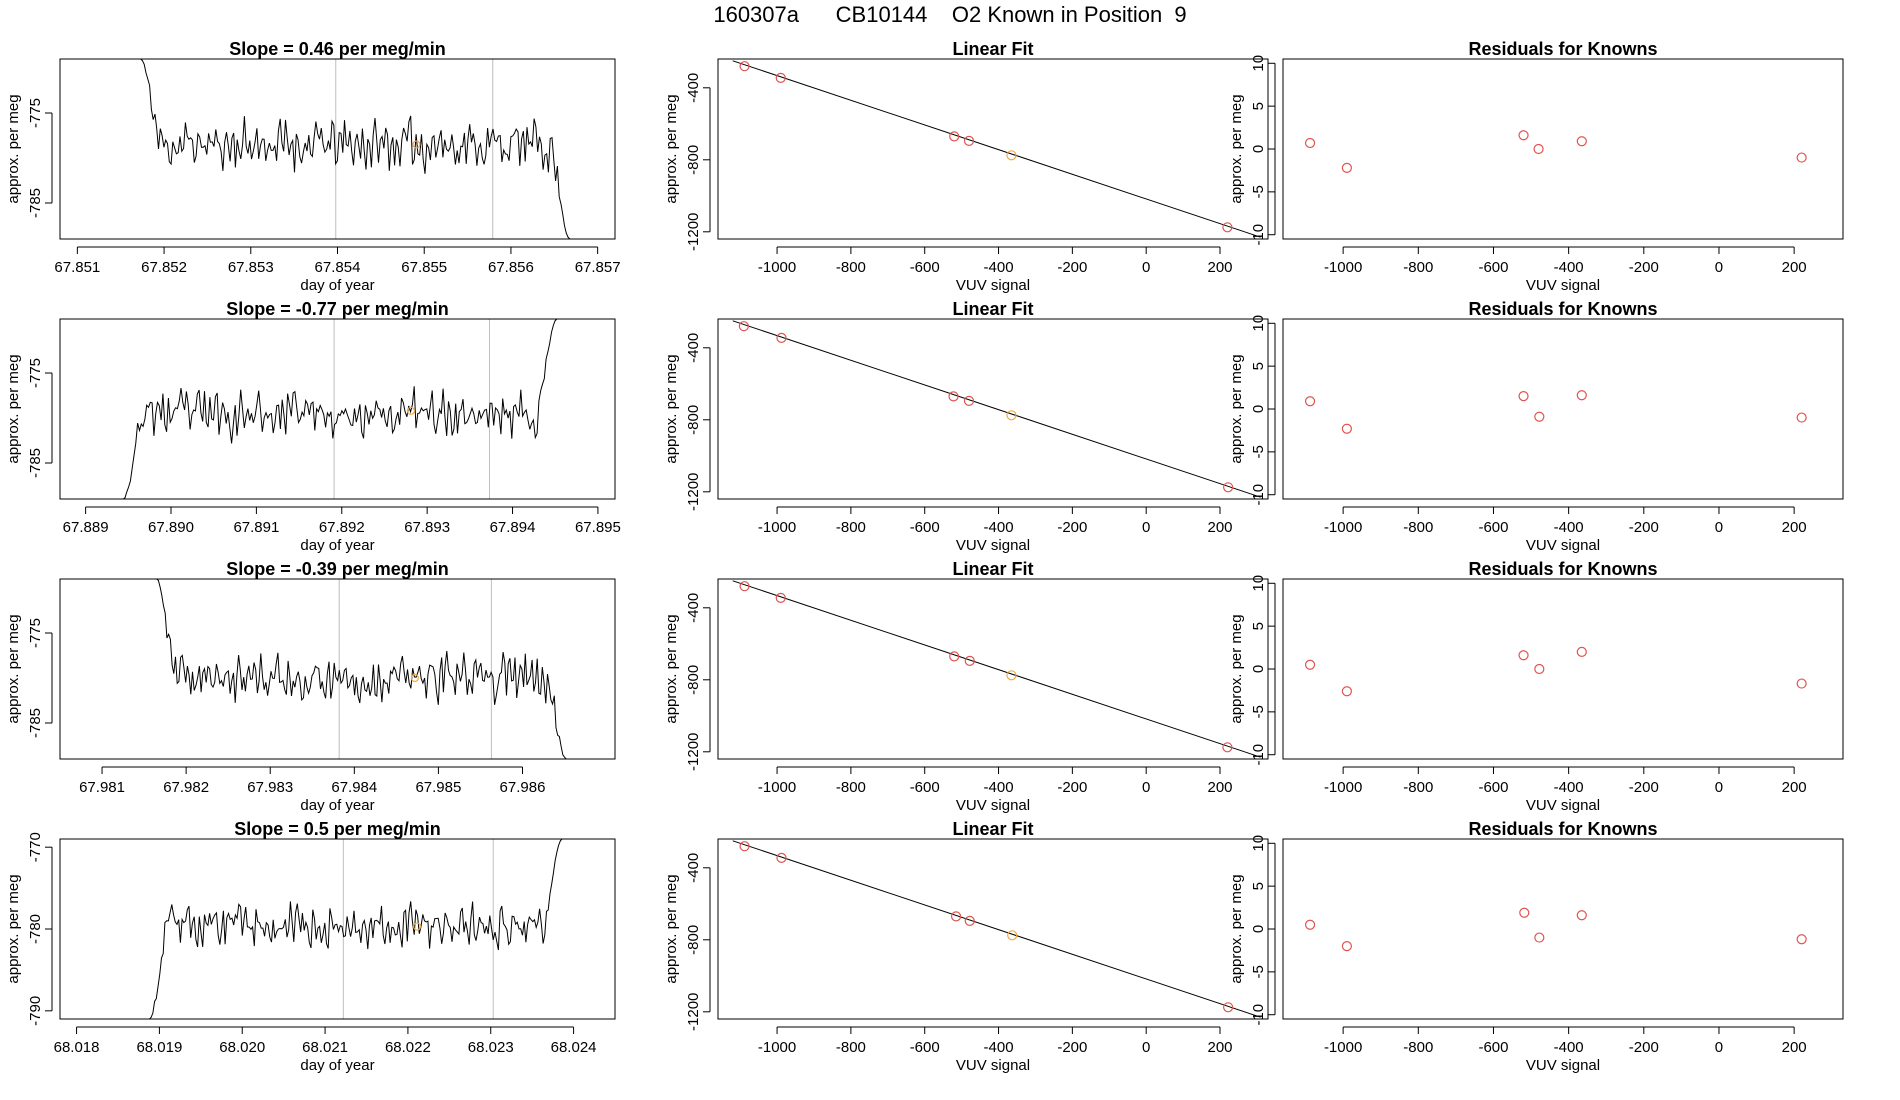 This screenshot has width=1900, height=1100. Describe the element at coordinates (693, 492) in the screenshot. I see `y-tick-label: -1200` at that location.